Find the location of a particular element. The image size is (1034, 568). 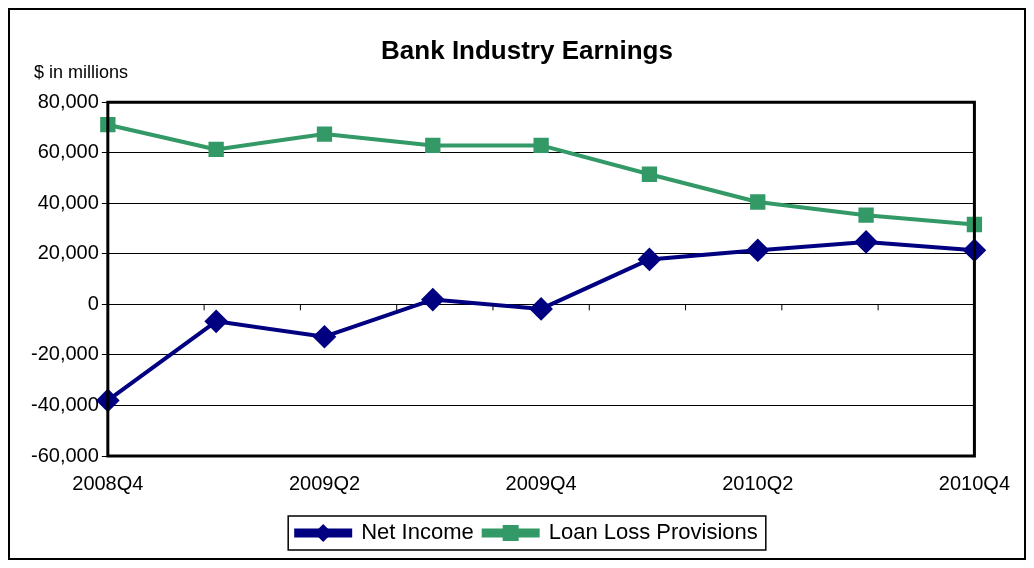

legend-label: Net Income is located at coordinates (417, 532).